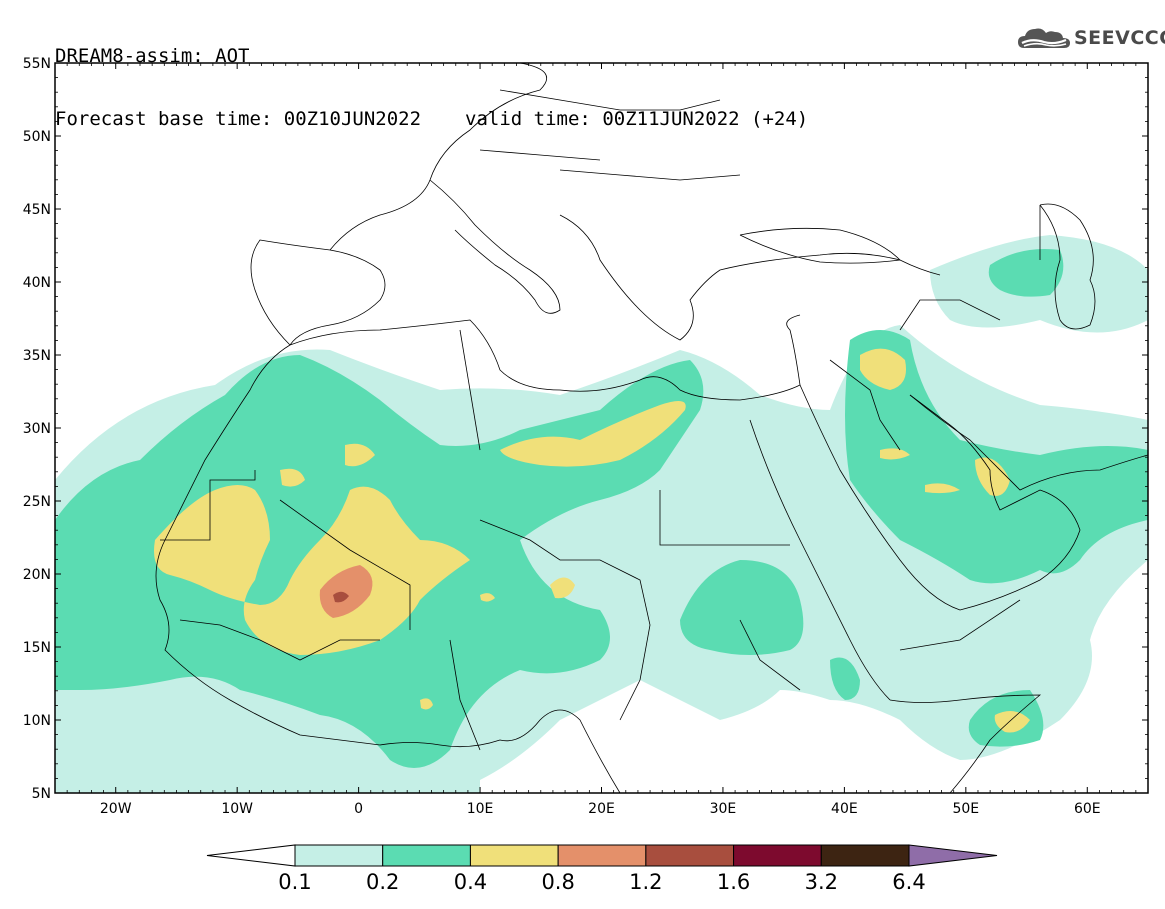 The image size is (1165, 909). What do you see at coordinates (382, 882) in the screenshot?
I see `colorbar-label: 0.2` at bounding box center [382, 882].